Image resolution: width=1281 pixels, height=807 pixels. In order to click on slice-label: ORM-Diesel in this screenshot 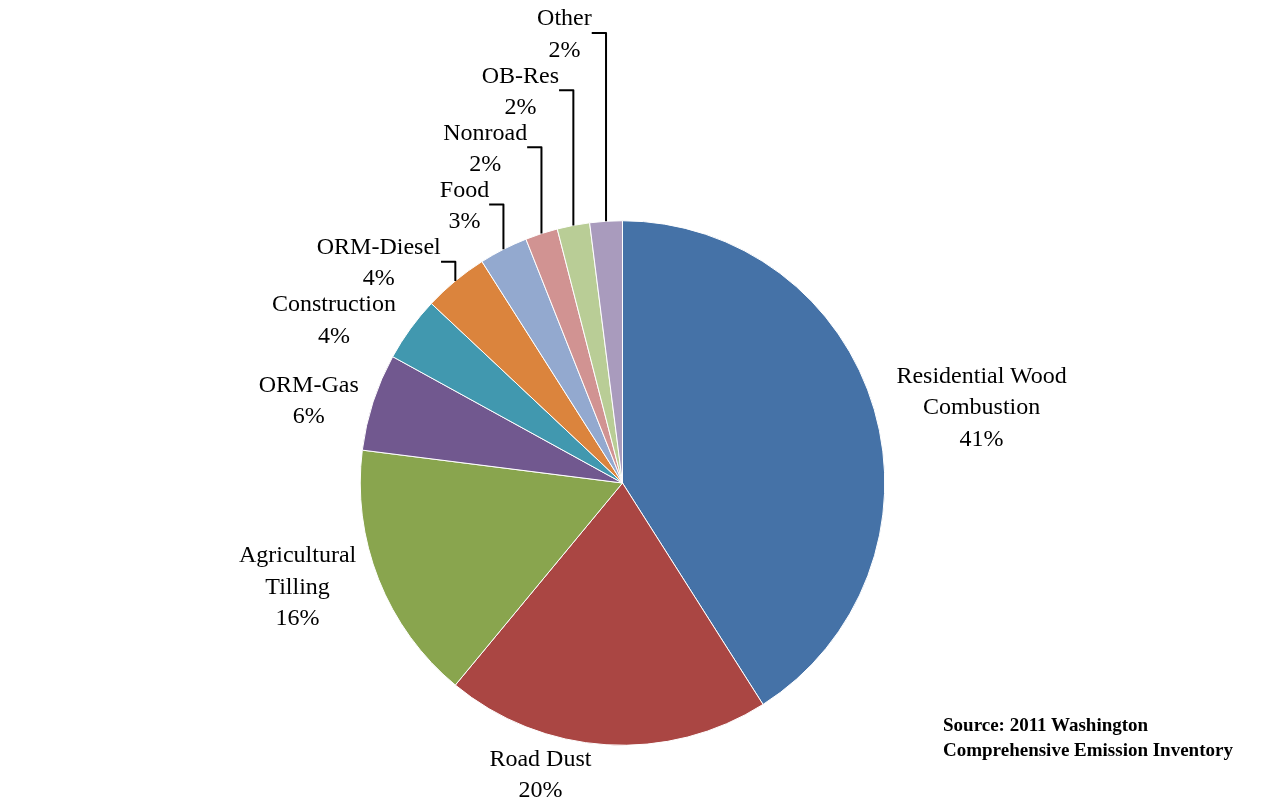, I will do `click(379, 246)`.